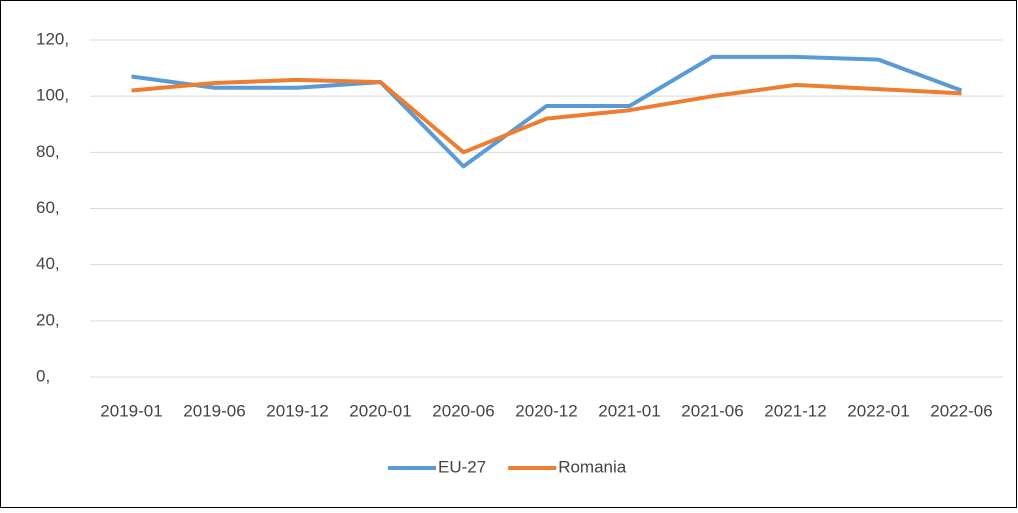 This screenshot has width=1018, height=513. I want to click on y-tick-label: 40,, so click(48, 263).